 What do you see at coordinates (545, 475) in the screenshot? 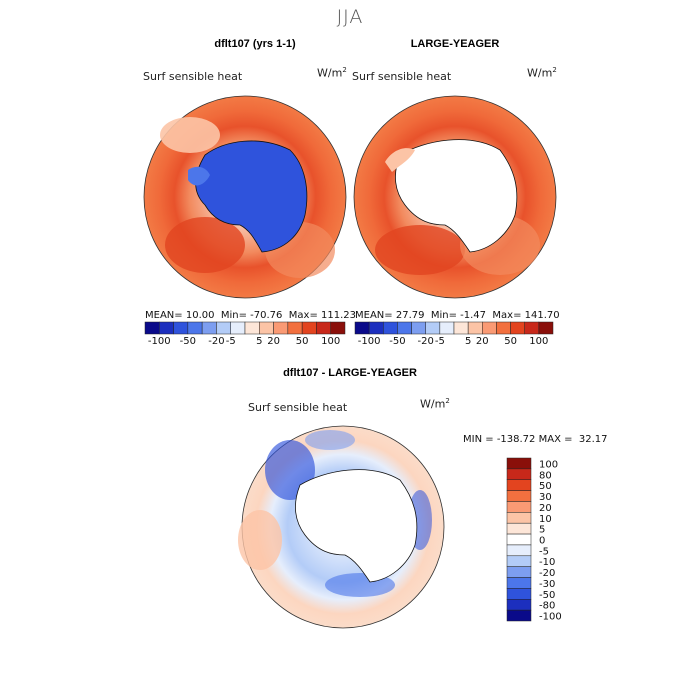
I see `colorbar-diff-tick-label: 80` at bounding box center [545, 475].